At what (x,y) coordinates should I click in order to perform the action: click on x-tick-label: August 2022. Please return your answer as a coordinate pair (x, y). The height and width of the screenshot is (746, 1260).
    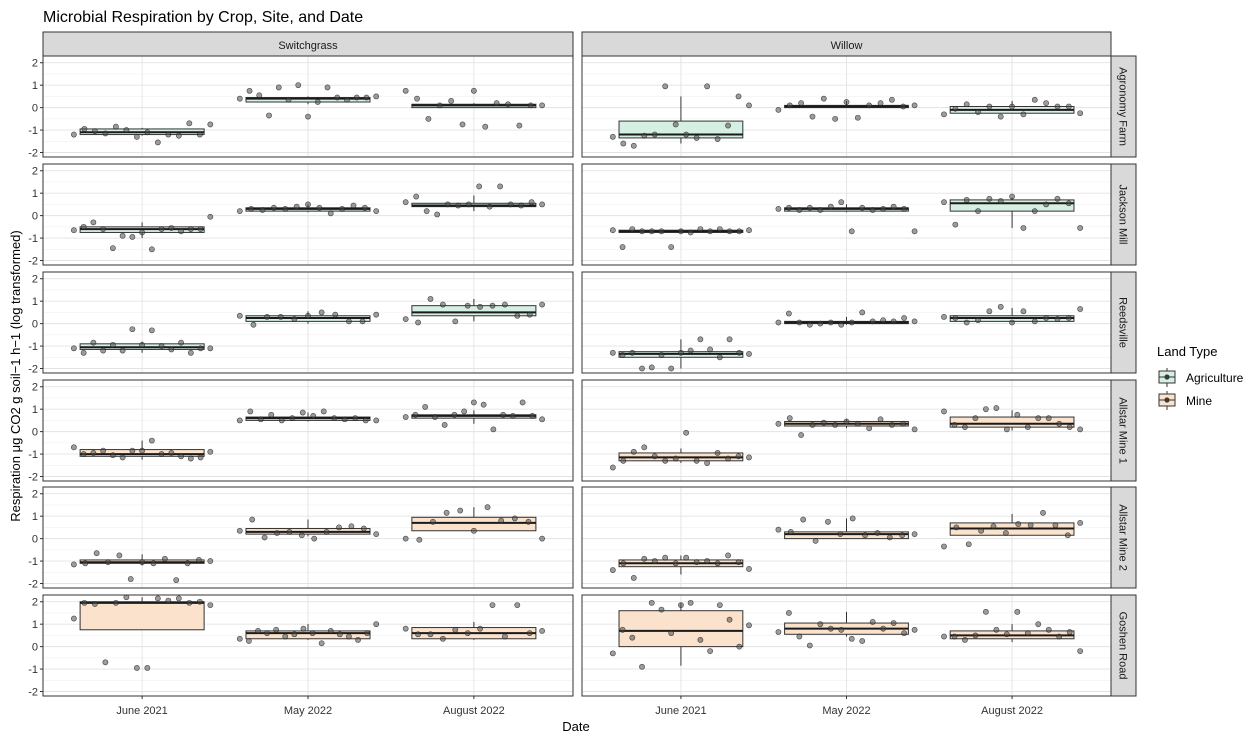
    Looking at the image, I should click on (1012, 711).